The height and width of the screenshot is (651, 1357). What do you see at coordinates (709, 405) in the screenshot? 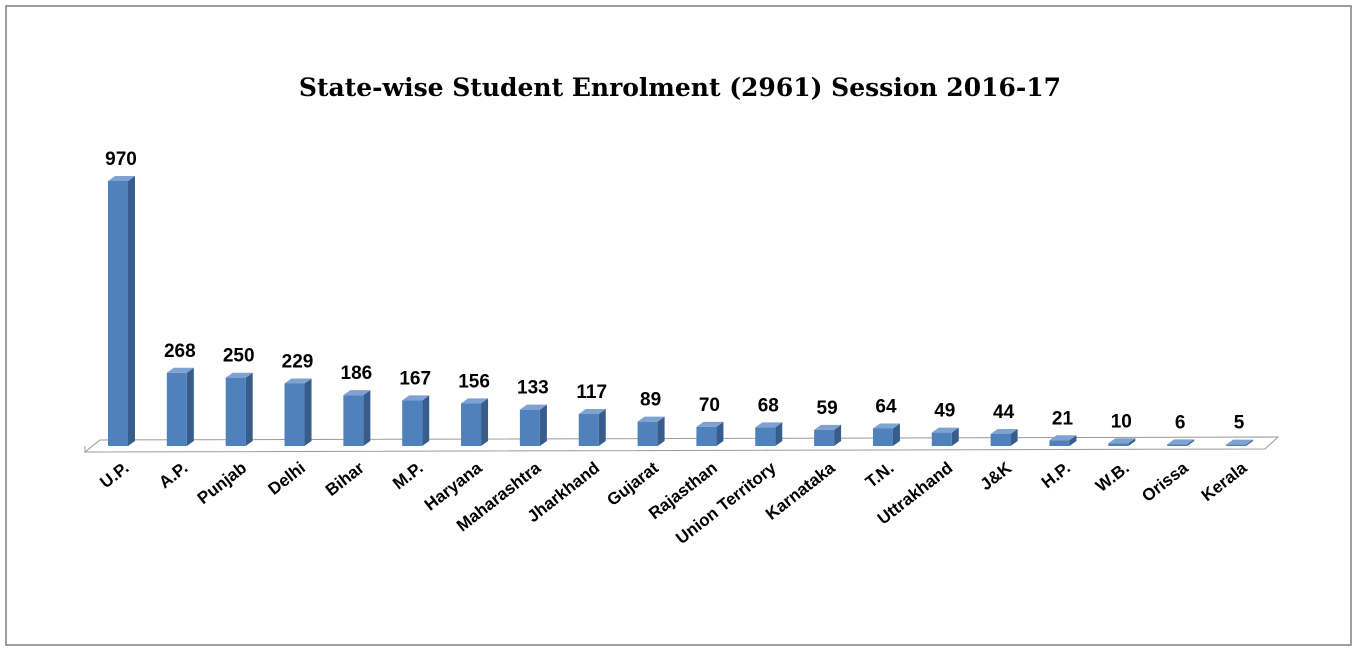
I see `value-label: 70` at bounding box center [709, 405].